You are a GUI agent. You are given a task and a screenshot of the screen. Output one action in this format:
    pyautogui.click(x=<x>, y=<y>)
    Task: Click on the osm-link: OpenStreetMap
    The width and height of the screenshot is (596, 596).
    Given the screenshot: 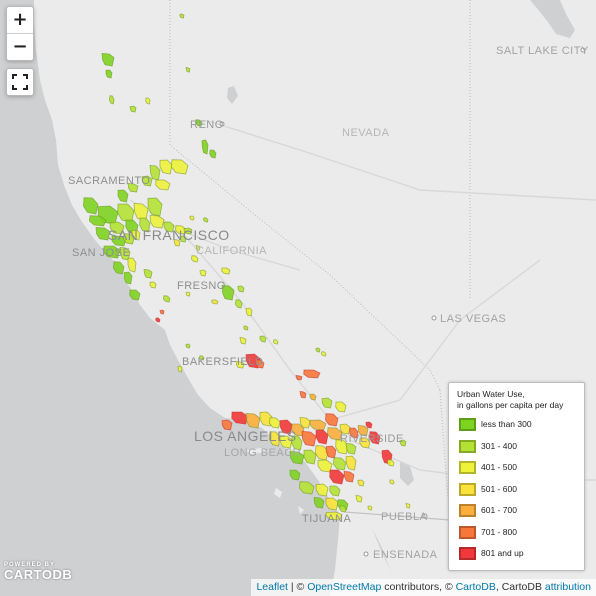 What is the action you would take?
    pyautogui.click(x=344, y=587)
    